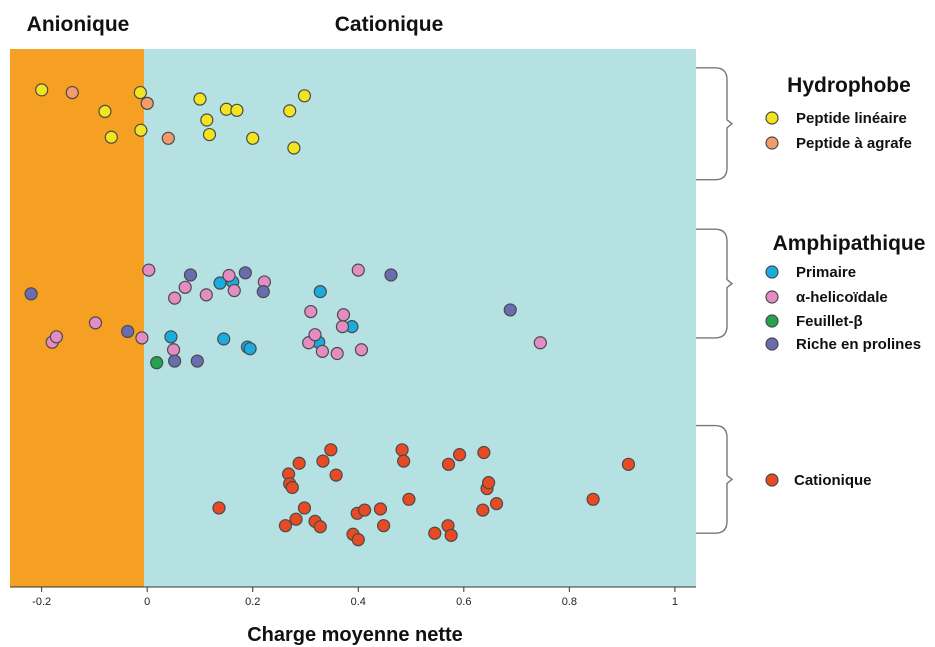 This screenshot has height=647, width=935. Describe the element at coordinates (842, 297) in the screenshot. I see `legend-label: α-helicoïdale` at that location.